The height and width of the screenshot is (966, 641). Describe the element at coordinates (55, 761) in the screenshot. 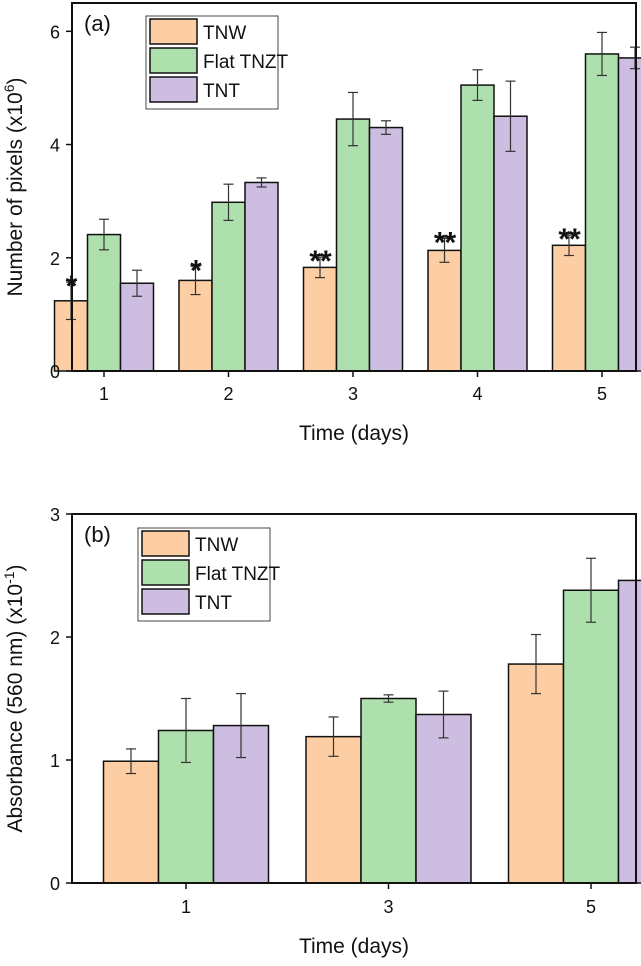

I see `y-tick-label: 1` at that location.